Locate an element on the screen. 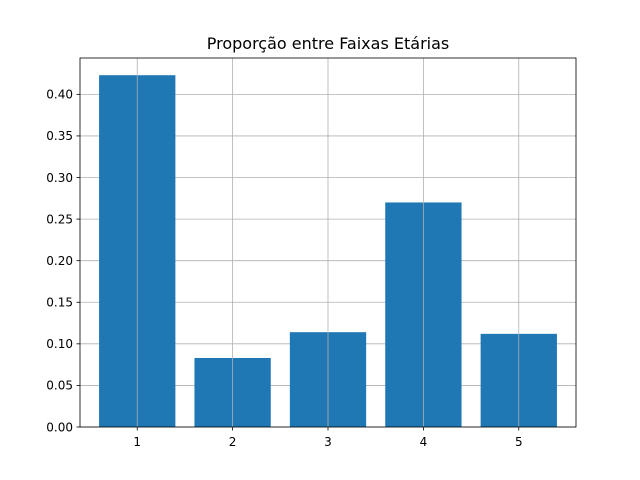 The image size is (640, 480). x-tick-label: 5 is located at coordinates (519, 442).